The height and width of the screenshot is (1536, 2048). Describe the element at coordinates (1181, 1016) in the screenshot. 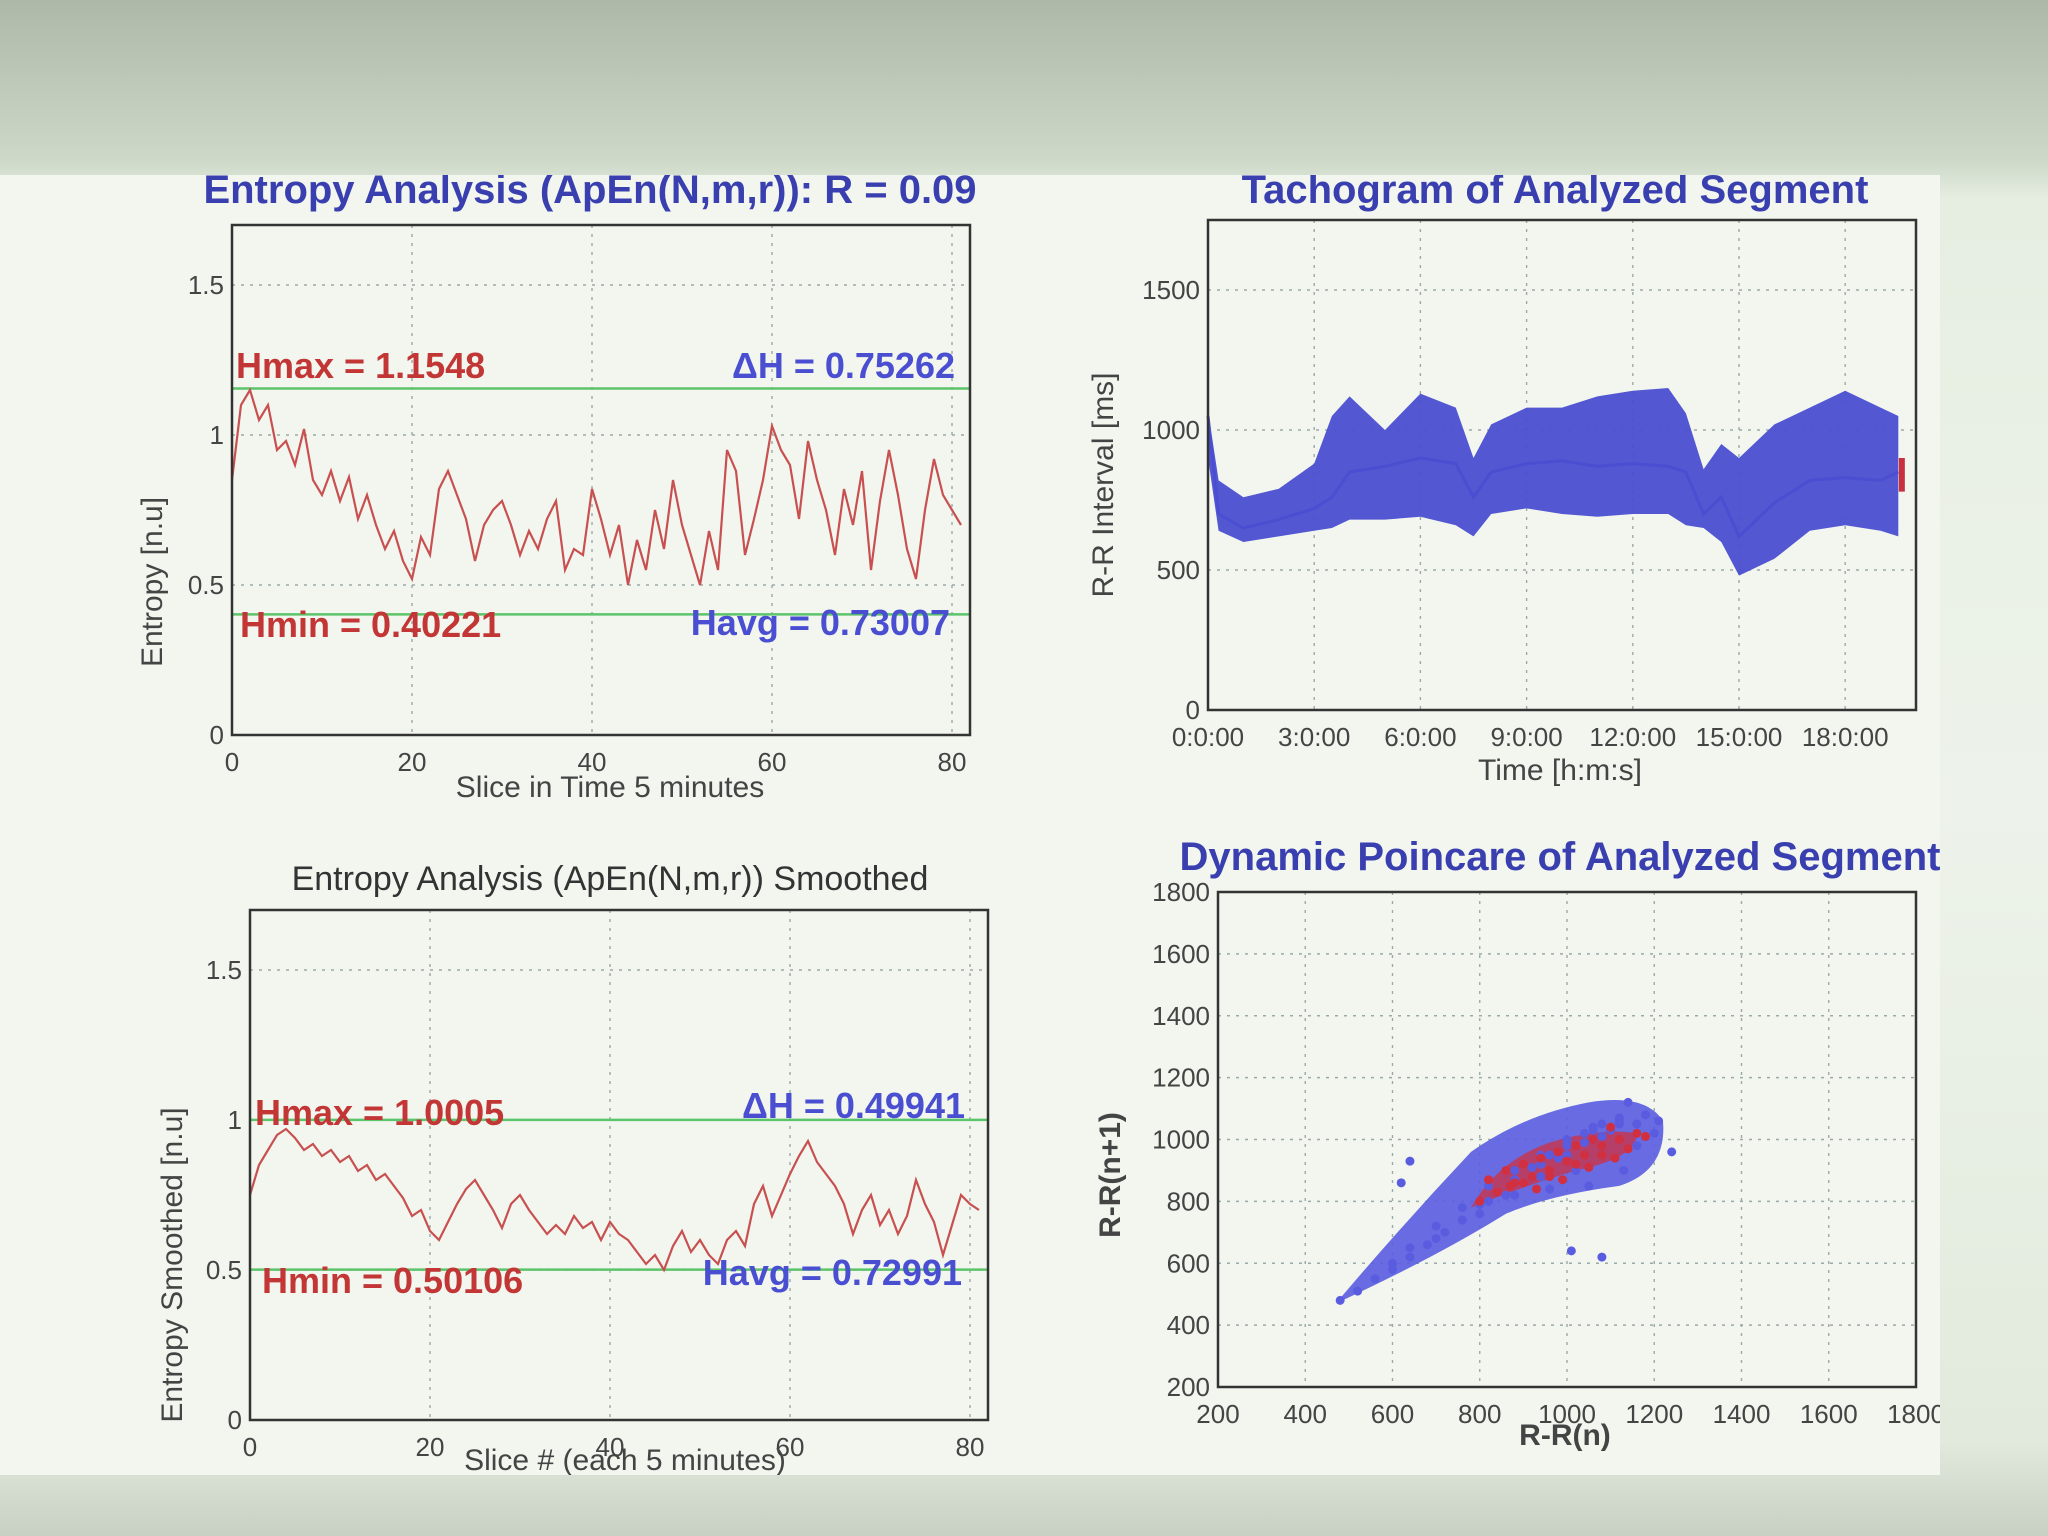

I see `poincare-y-tick-label: 1400` at that location.